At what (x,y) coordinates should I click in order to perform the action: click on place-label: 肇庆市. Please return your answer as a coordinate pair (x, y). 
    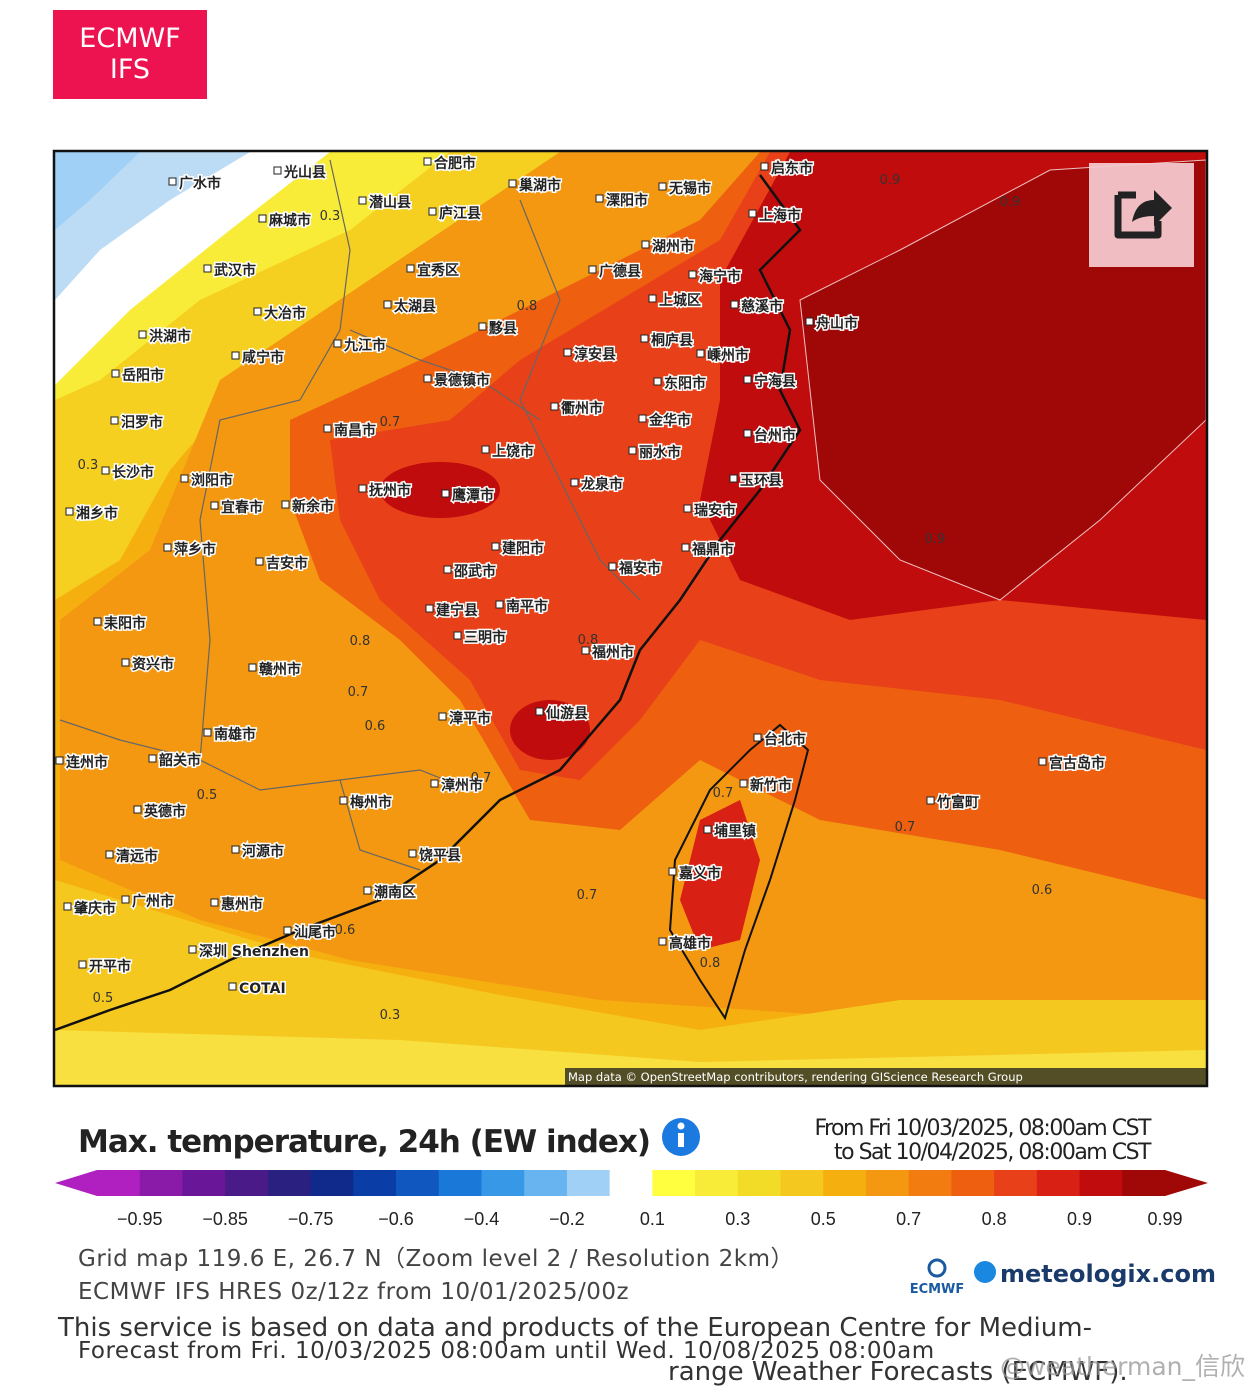
    Looking at the image, I should click on (95, 908).